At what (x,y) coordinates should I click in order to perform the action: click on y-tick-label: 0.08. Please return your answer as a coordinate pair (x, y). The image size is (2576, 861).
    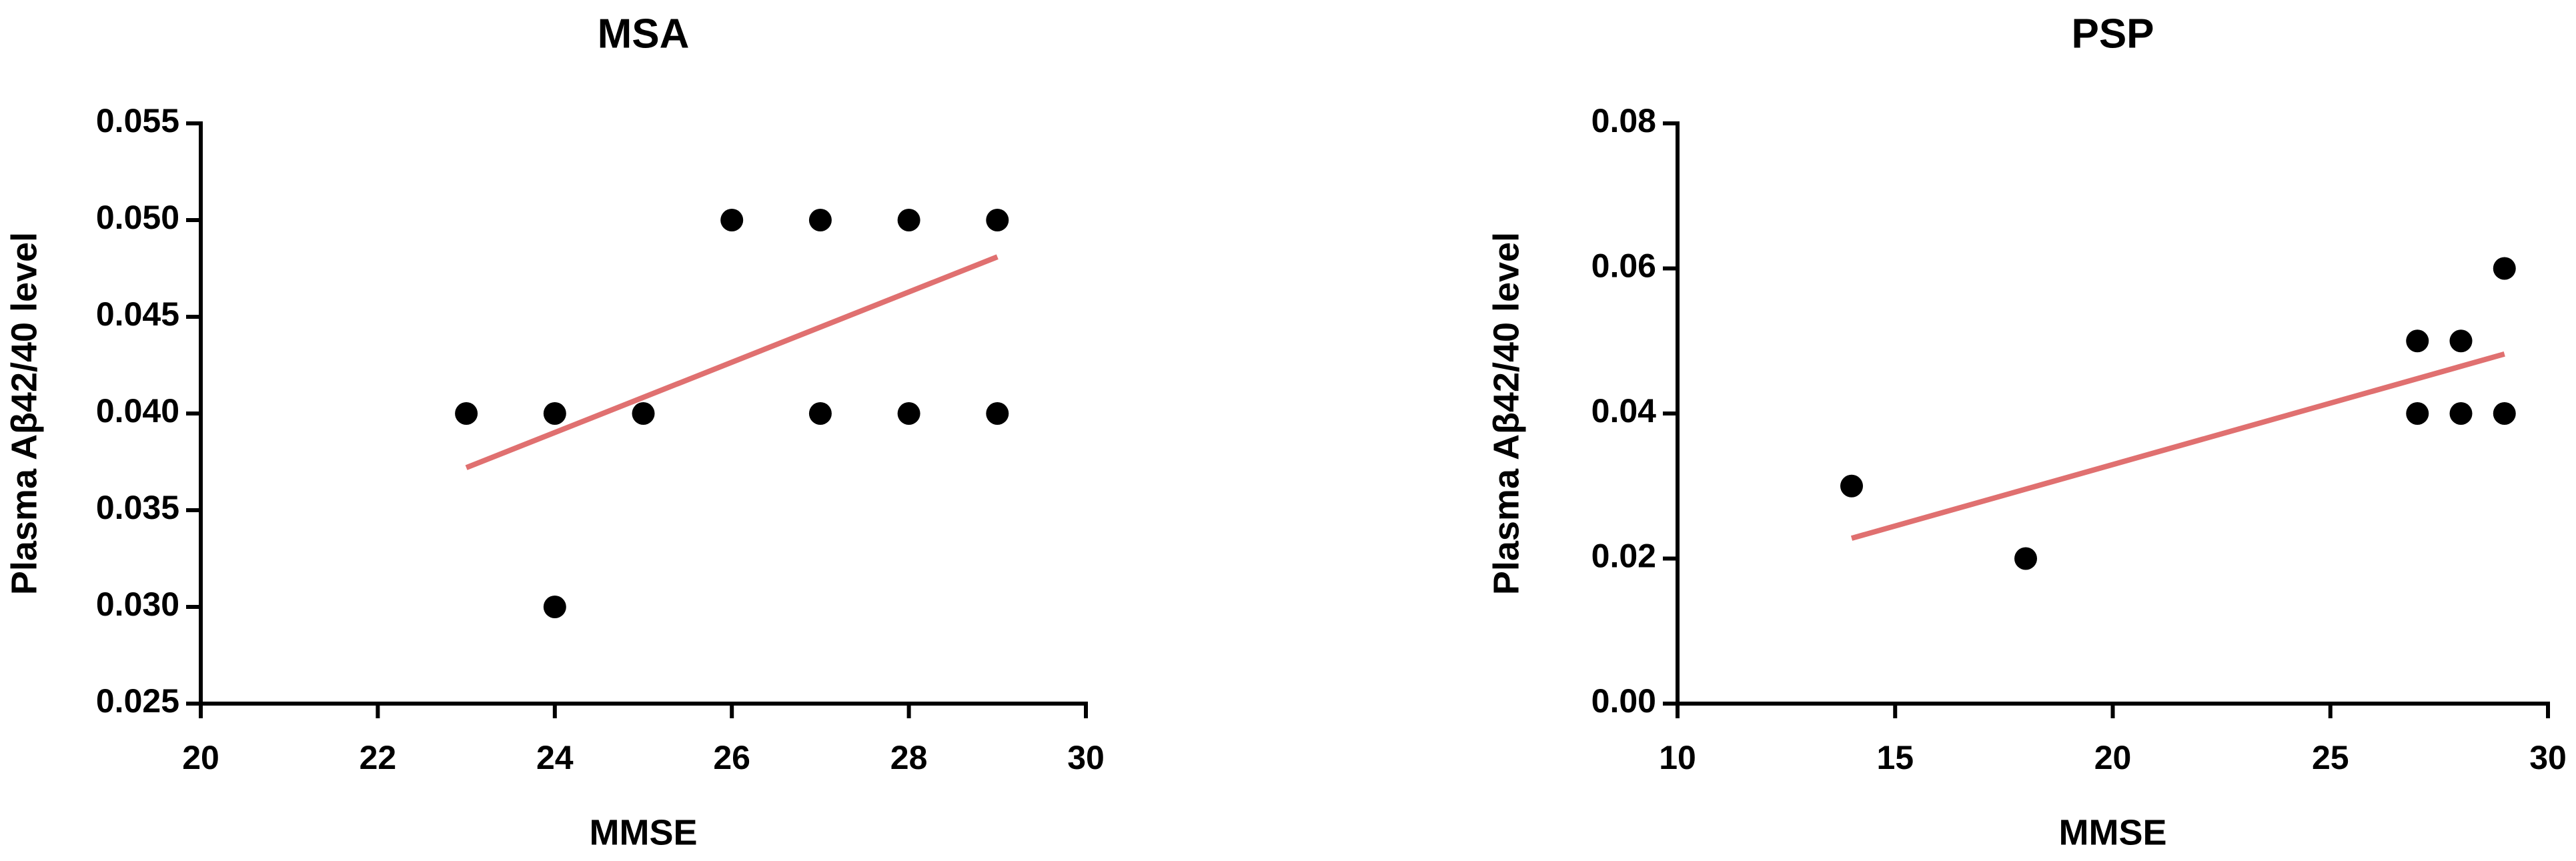
    Looking at the image, I should click on (1623, 120).